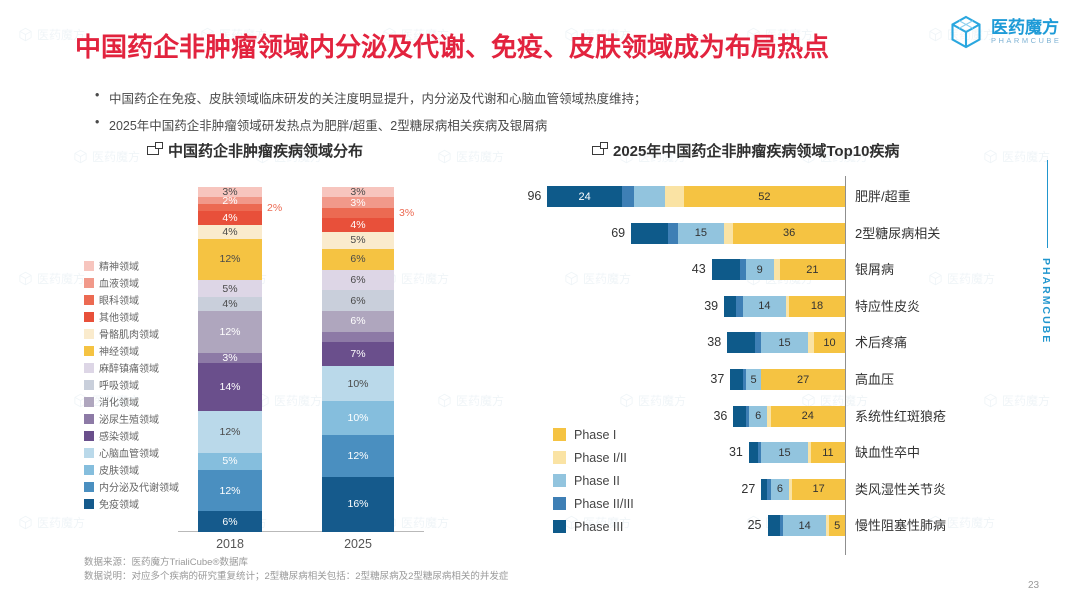 Image resolution: width=1080 pixels, height=608 pixels. What do you see at coordinates (119, 352) in the screenshot?
I see `legend-label: 神经领域` at bounding box center [119, 352].